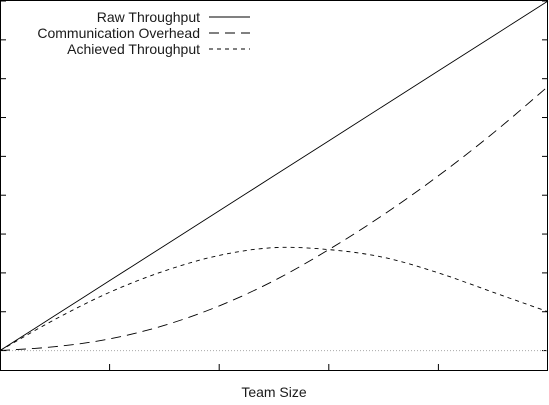 The image size is (549, 405). What do you see at coordinates (148, 17) in the screenshot?
I see `legend-label-raw-throughput: Raw Throughput` at bounding box center [148, 17].